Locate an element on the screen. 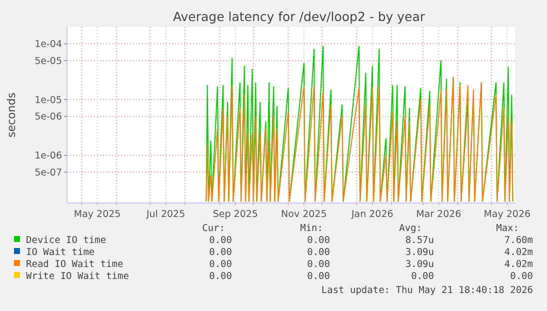 Image resolution: width=547 pixels, height=311 pixels. text: Max: is located at coordinates (507, 228).